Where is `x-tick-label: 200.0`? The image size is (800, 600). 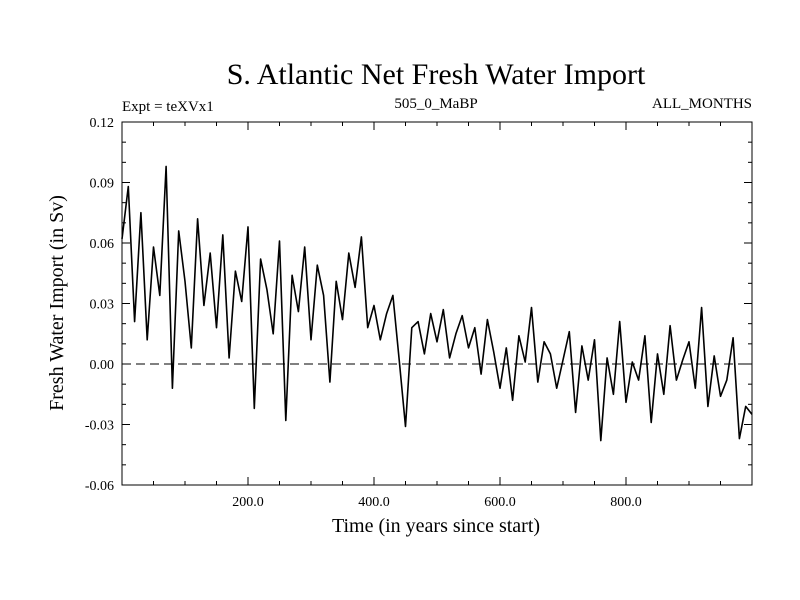
x-tick-label: 200.0 is located at coordinates (248, 502).